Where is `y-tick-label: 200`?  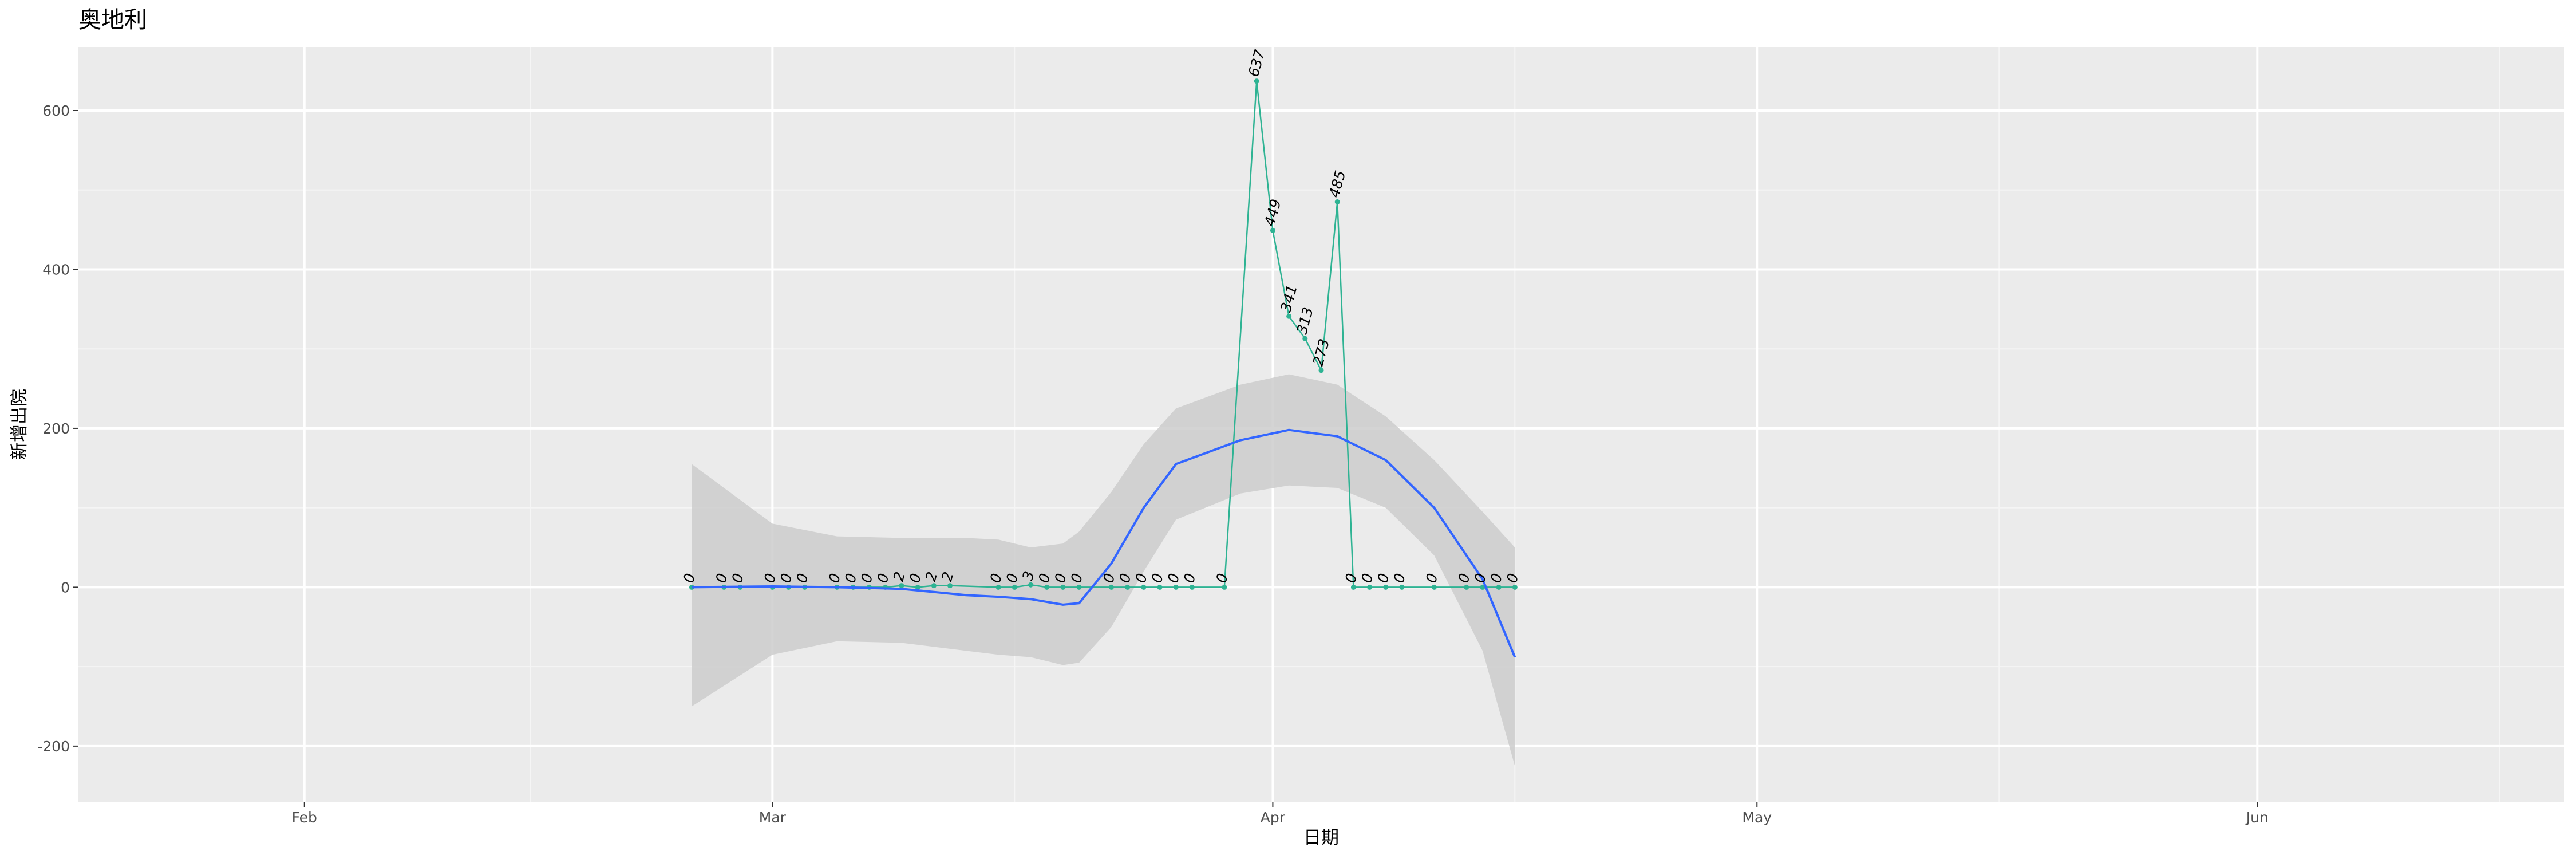 y-tick-label: 200 is located at coordinates (56, 428).